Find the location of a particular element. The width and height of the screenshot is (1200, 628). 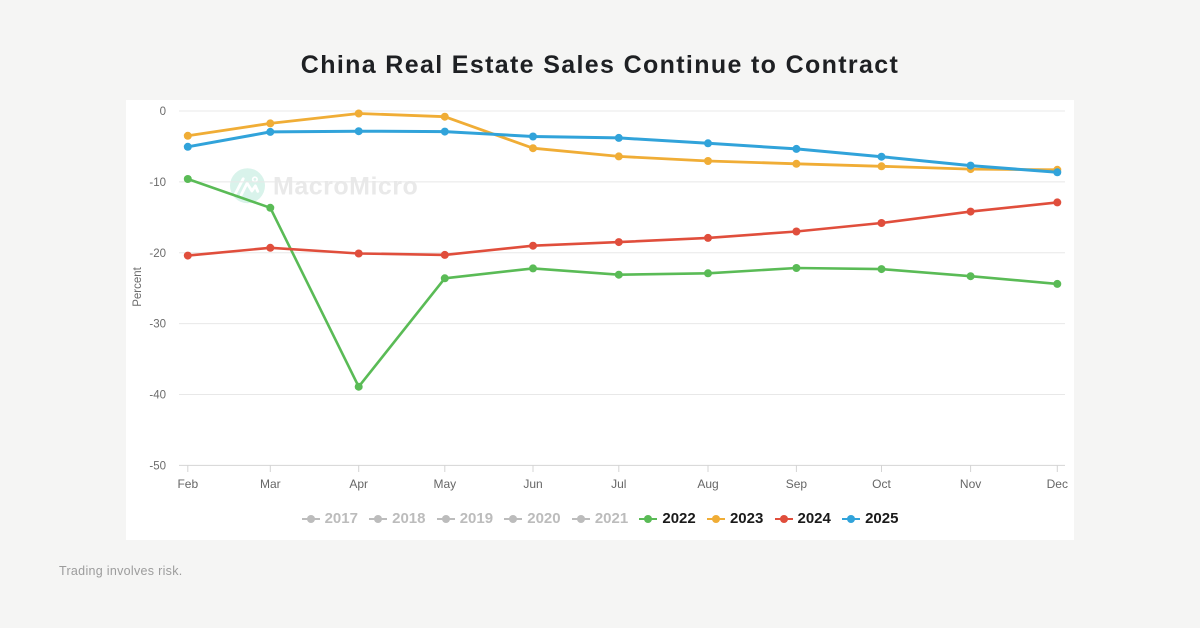

svg-text: Aug is located at coordinates (707, 484).